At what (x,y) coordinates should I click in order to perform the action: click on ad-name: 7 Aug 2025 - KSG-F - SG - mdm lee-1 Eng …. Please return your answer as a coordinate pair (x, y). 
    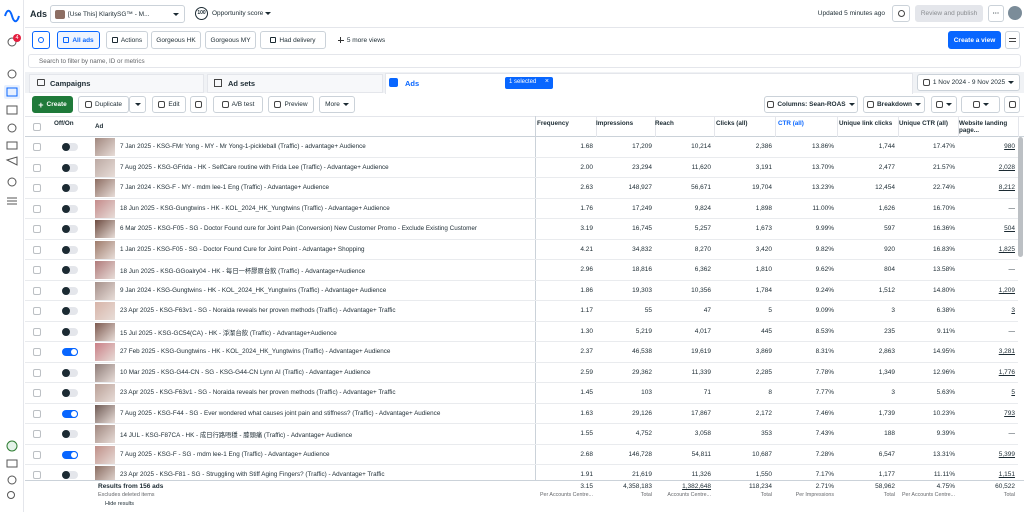
    Looking at the image, I should click on (225, 454).